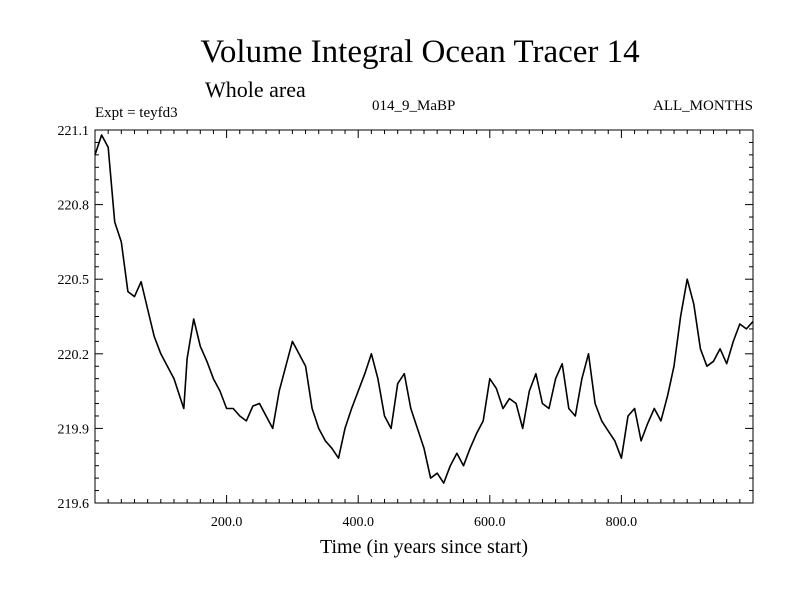  Describe the element at coordinates (622, 522) in the screenshot. I see `x-tick-label: 800.0` at that location.